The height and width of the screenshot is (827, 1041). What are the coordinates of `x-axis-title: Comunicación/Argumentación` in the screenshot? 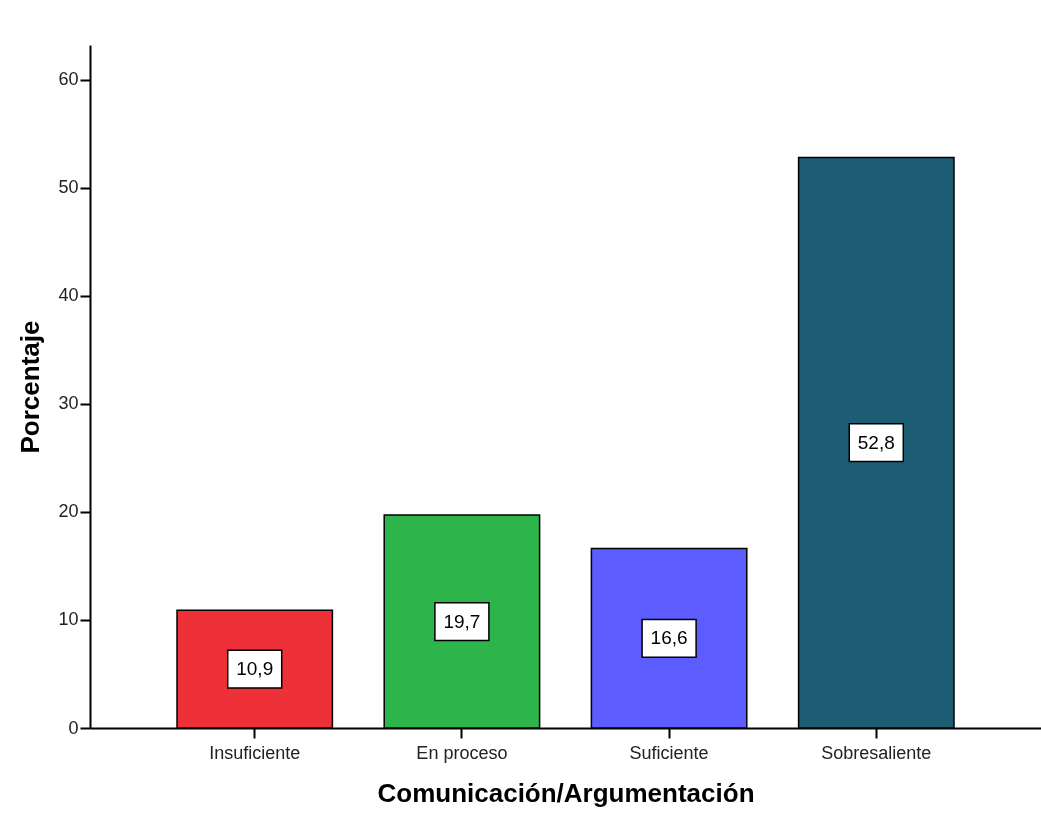 It's located at (566, 792).